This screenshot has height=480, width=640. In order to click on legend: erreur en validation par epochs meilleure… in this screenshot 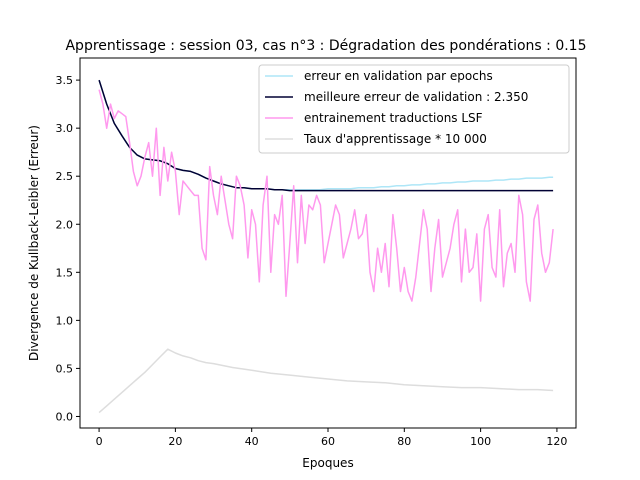, I will do `click(414, 109)`.